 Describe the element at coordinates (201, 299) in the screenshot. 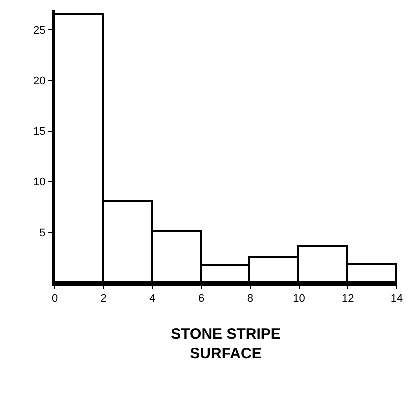

I see `x-tick-label: 6` at that location.